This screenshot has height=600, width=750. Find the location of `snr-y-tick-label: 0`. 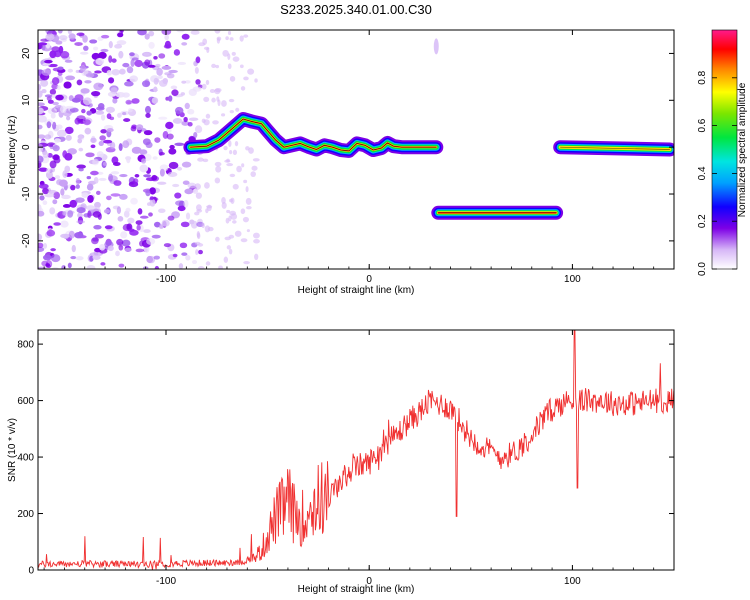

snr-y-tick-label: 0 is located at coordinates (31, 571).